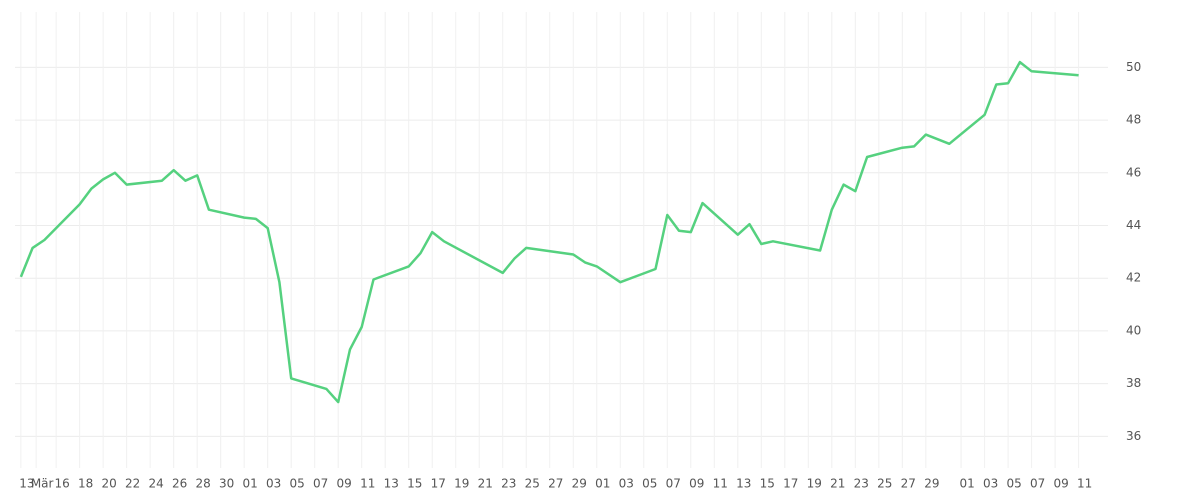  Describe the element at coordinates (61, 484) in the screenshot. I see `x-tick-label: 16` at that location.